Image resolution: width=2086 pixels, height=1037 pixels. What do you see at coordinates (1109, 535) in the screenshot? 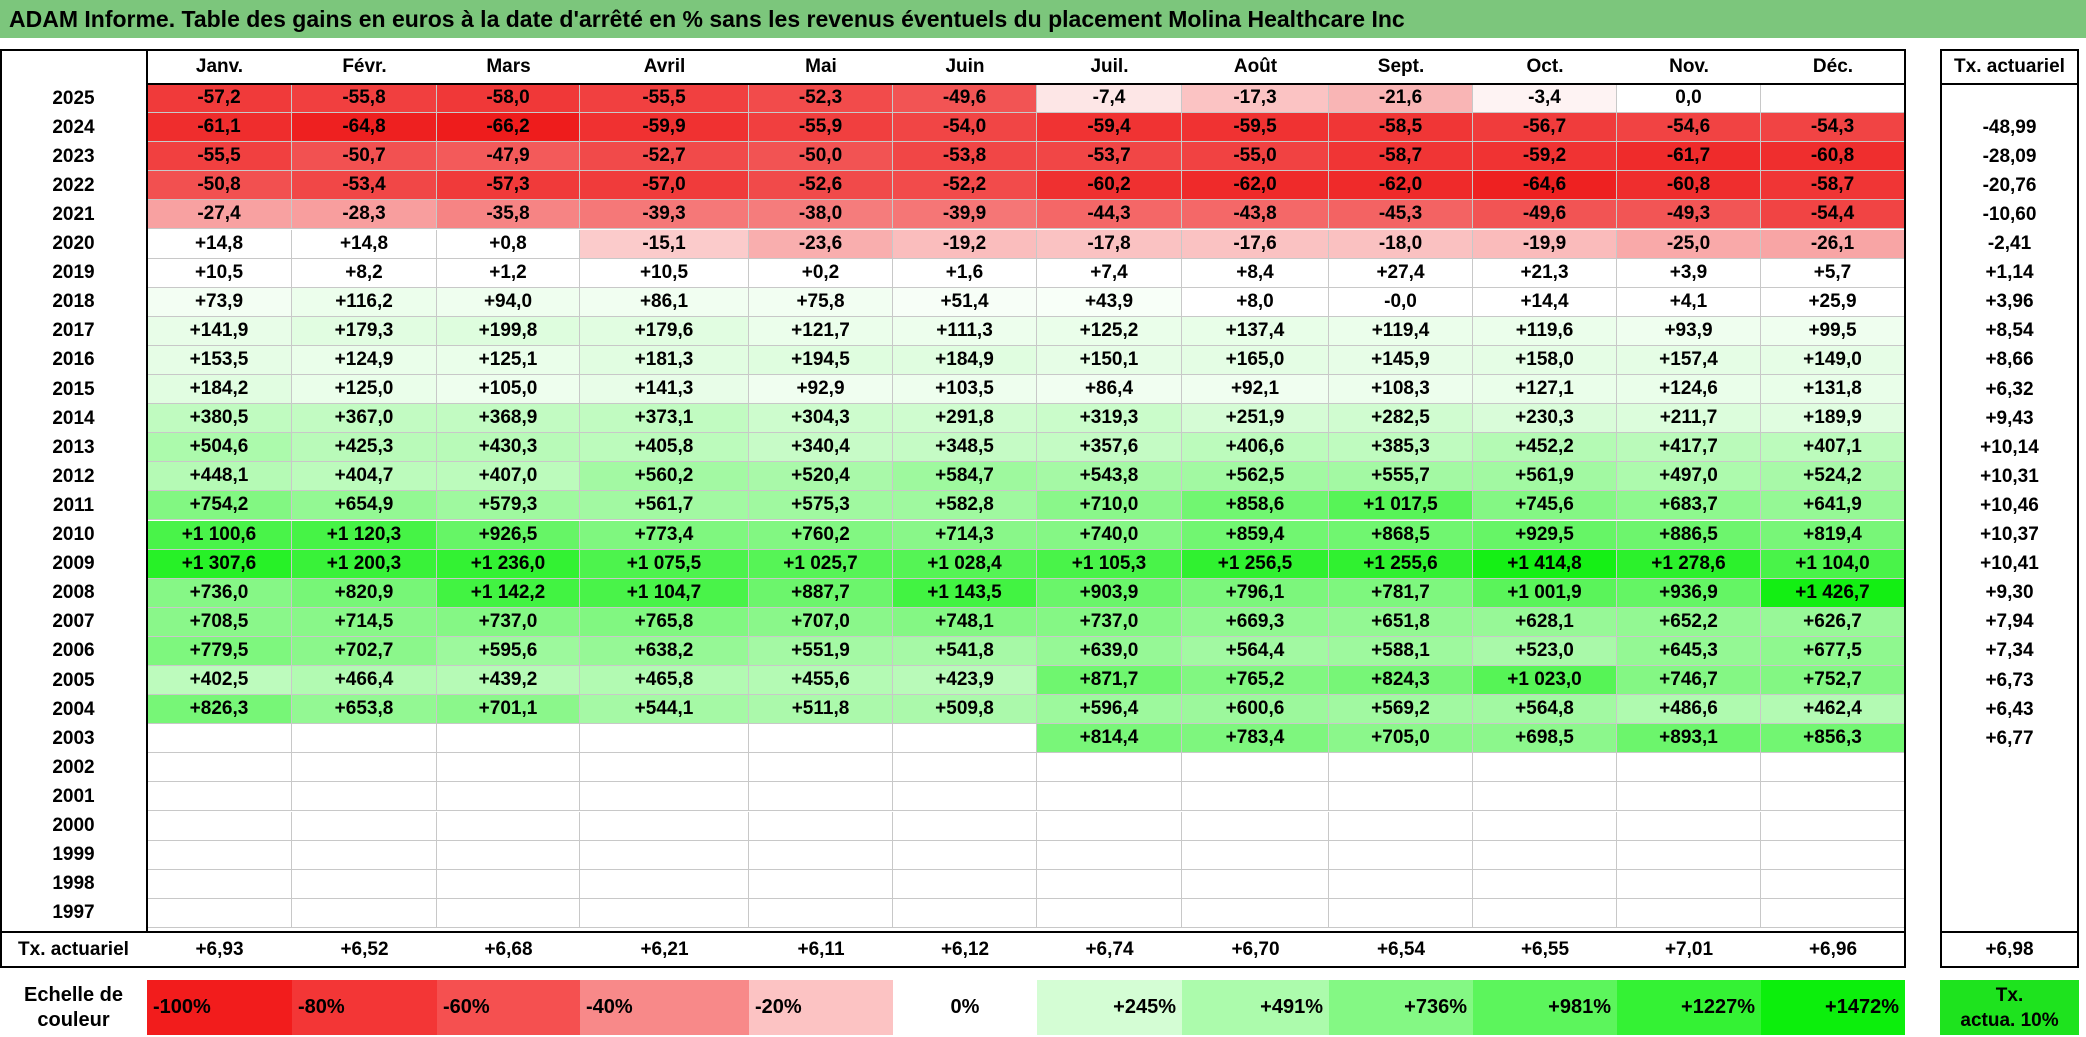
I see `gain-cell: +740,0` at bounding box center [1109, 535].